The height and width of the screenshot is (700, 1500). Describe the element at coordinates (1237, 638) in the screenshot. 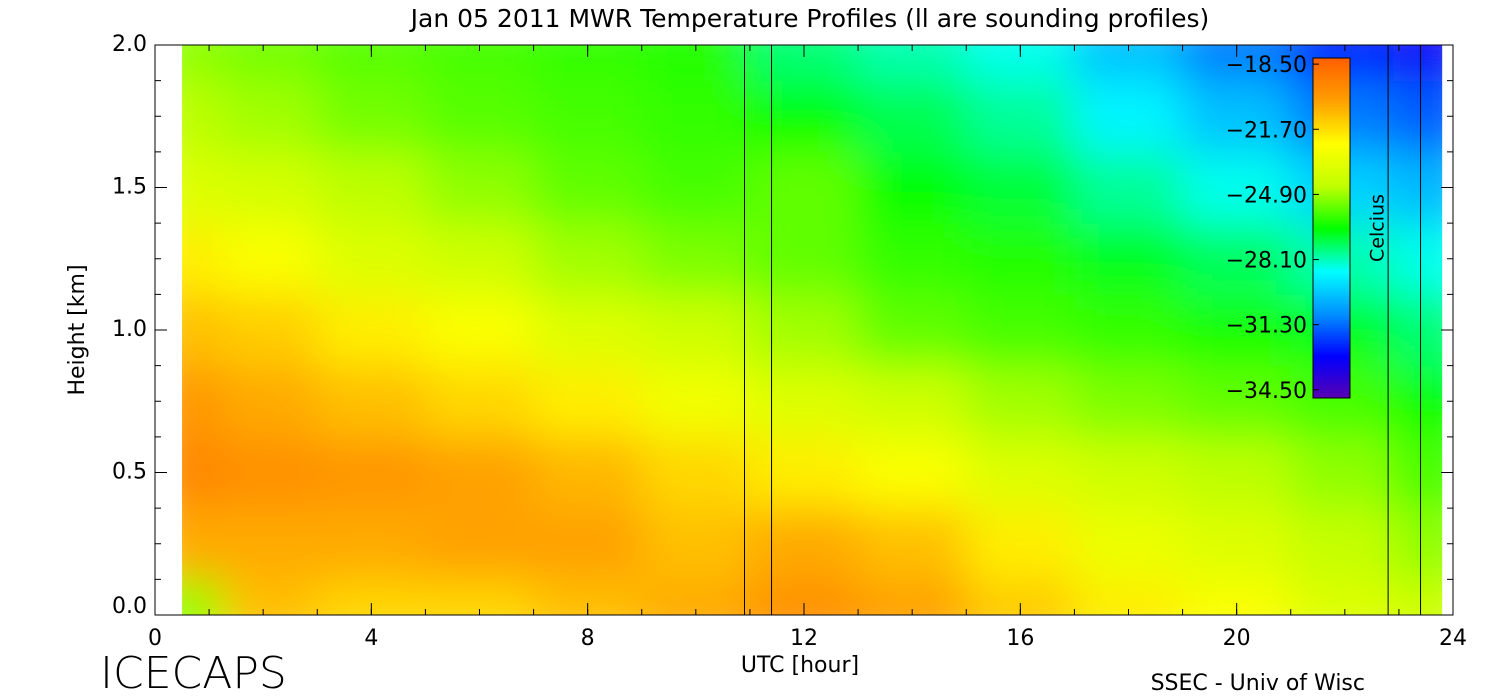

I see `x-tick-label: 20` at that location.